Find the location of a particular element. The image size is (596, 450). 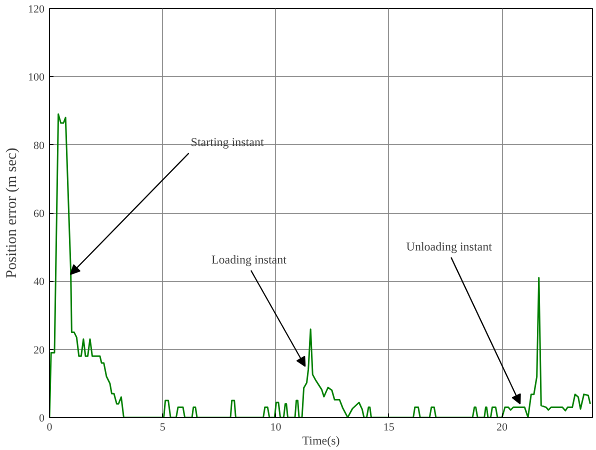

y-tick-label: 100 is located at coordinates (36, 78).